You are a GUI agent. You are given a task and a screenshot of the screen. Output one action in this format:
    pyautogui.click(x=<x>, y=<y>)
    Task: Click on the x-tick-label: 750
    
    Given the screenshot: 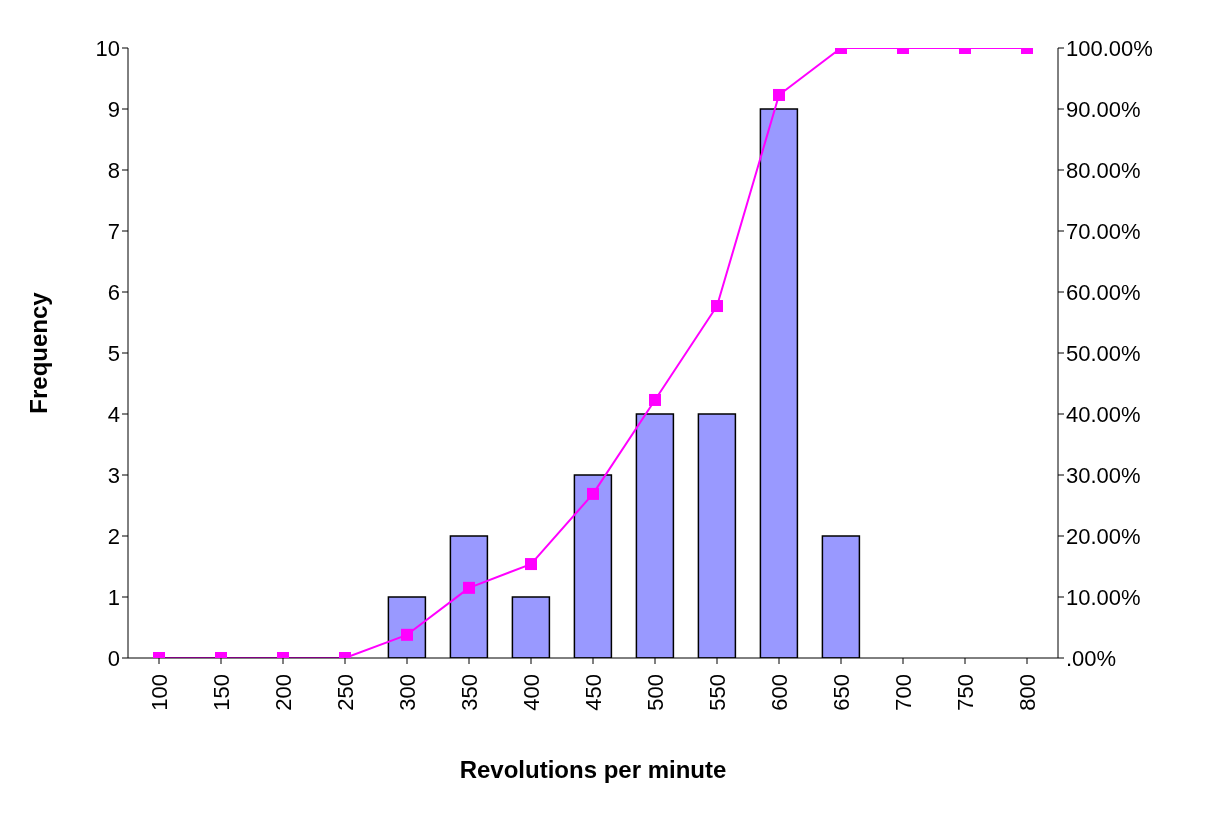 What is the action you would take?
    pyautogui.click(x=965, y=692)
    